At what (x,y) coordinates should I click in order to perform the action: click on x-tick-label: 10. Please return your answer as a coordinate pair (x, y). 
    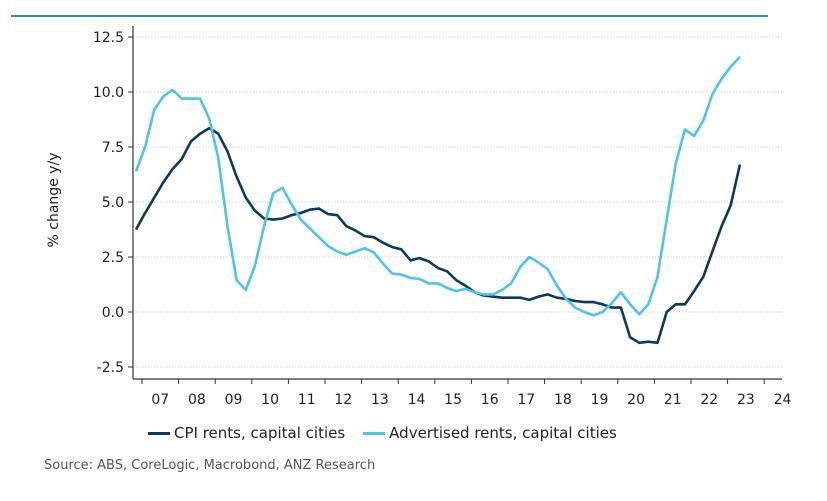
    Looking at the image, I should click on (270, 400).